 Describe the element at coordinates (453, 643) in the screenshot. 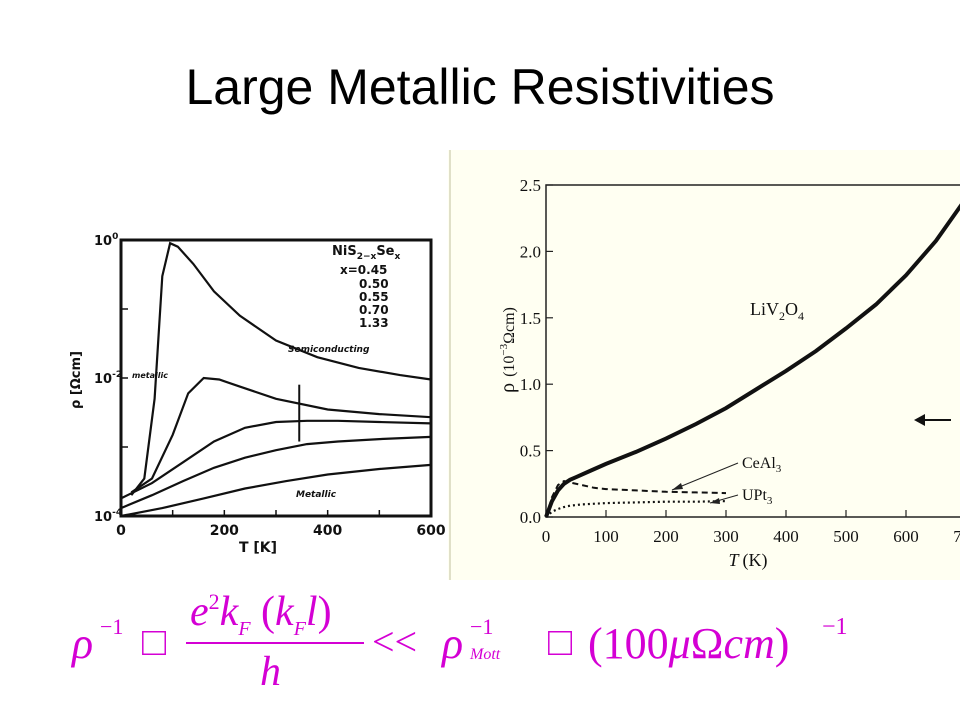

I see `formula-rho-mott: ρ` at that location.